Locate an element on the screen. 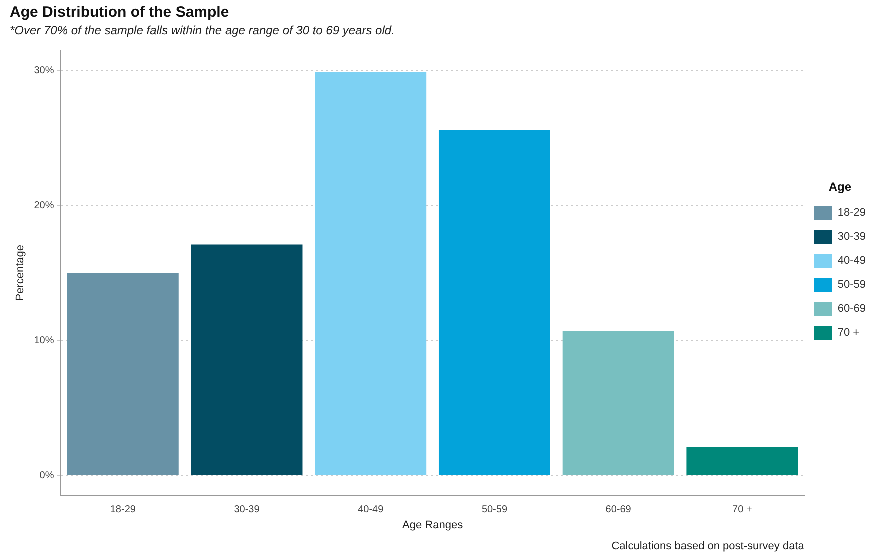 The width and height of the screenshot is (880, 554). x-tick-label: 30-39 is located at coordinates (247, 510).